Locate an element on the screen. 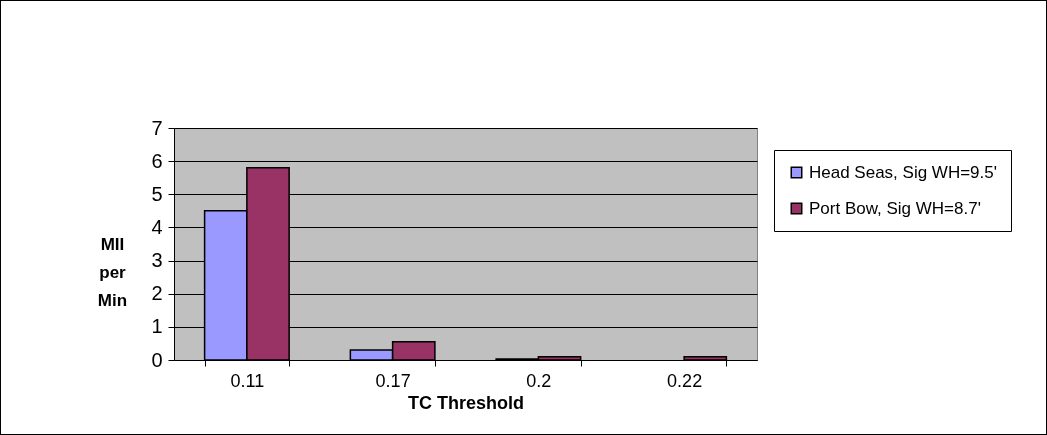 The width and height of the screenshot is (1047, 435). y-tick-label: 2 is located at coordinates (157, 293).